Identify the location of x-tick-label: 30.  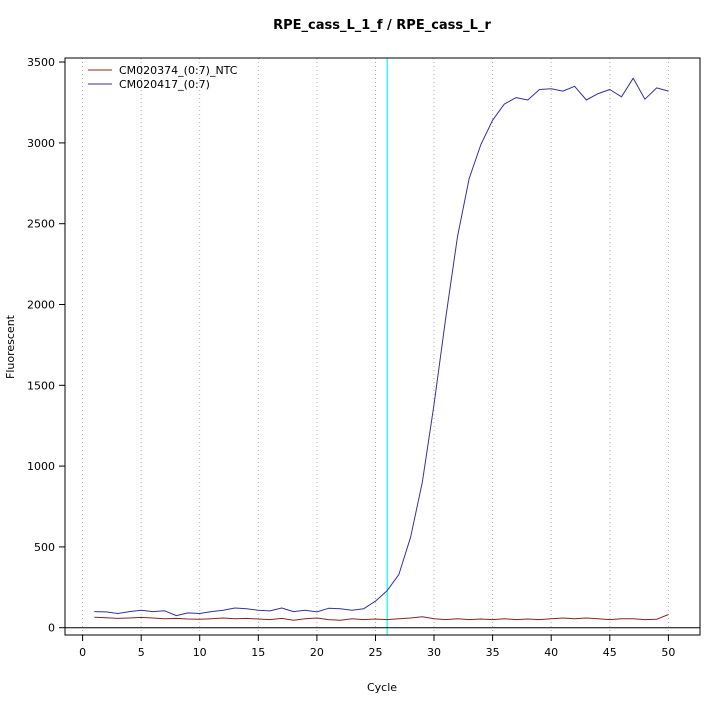
(434, 652).